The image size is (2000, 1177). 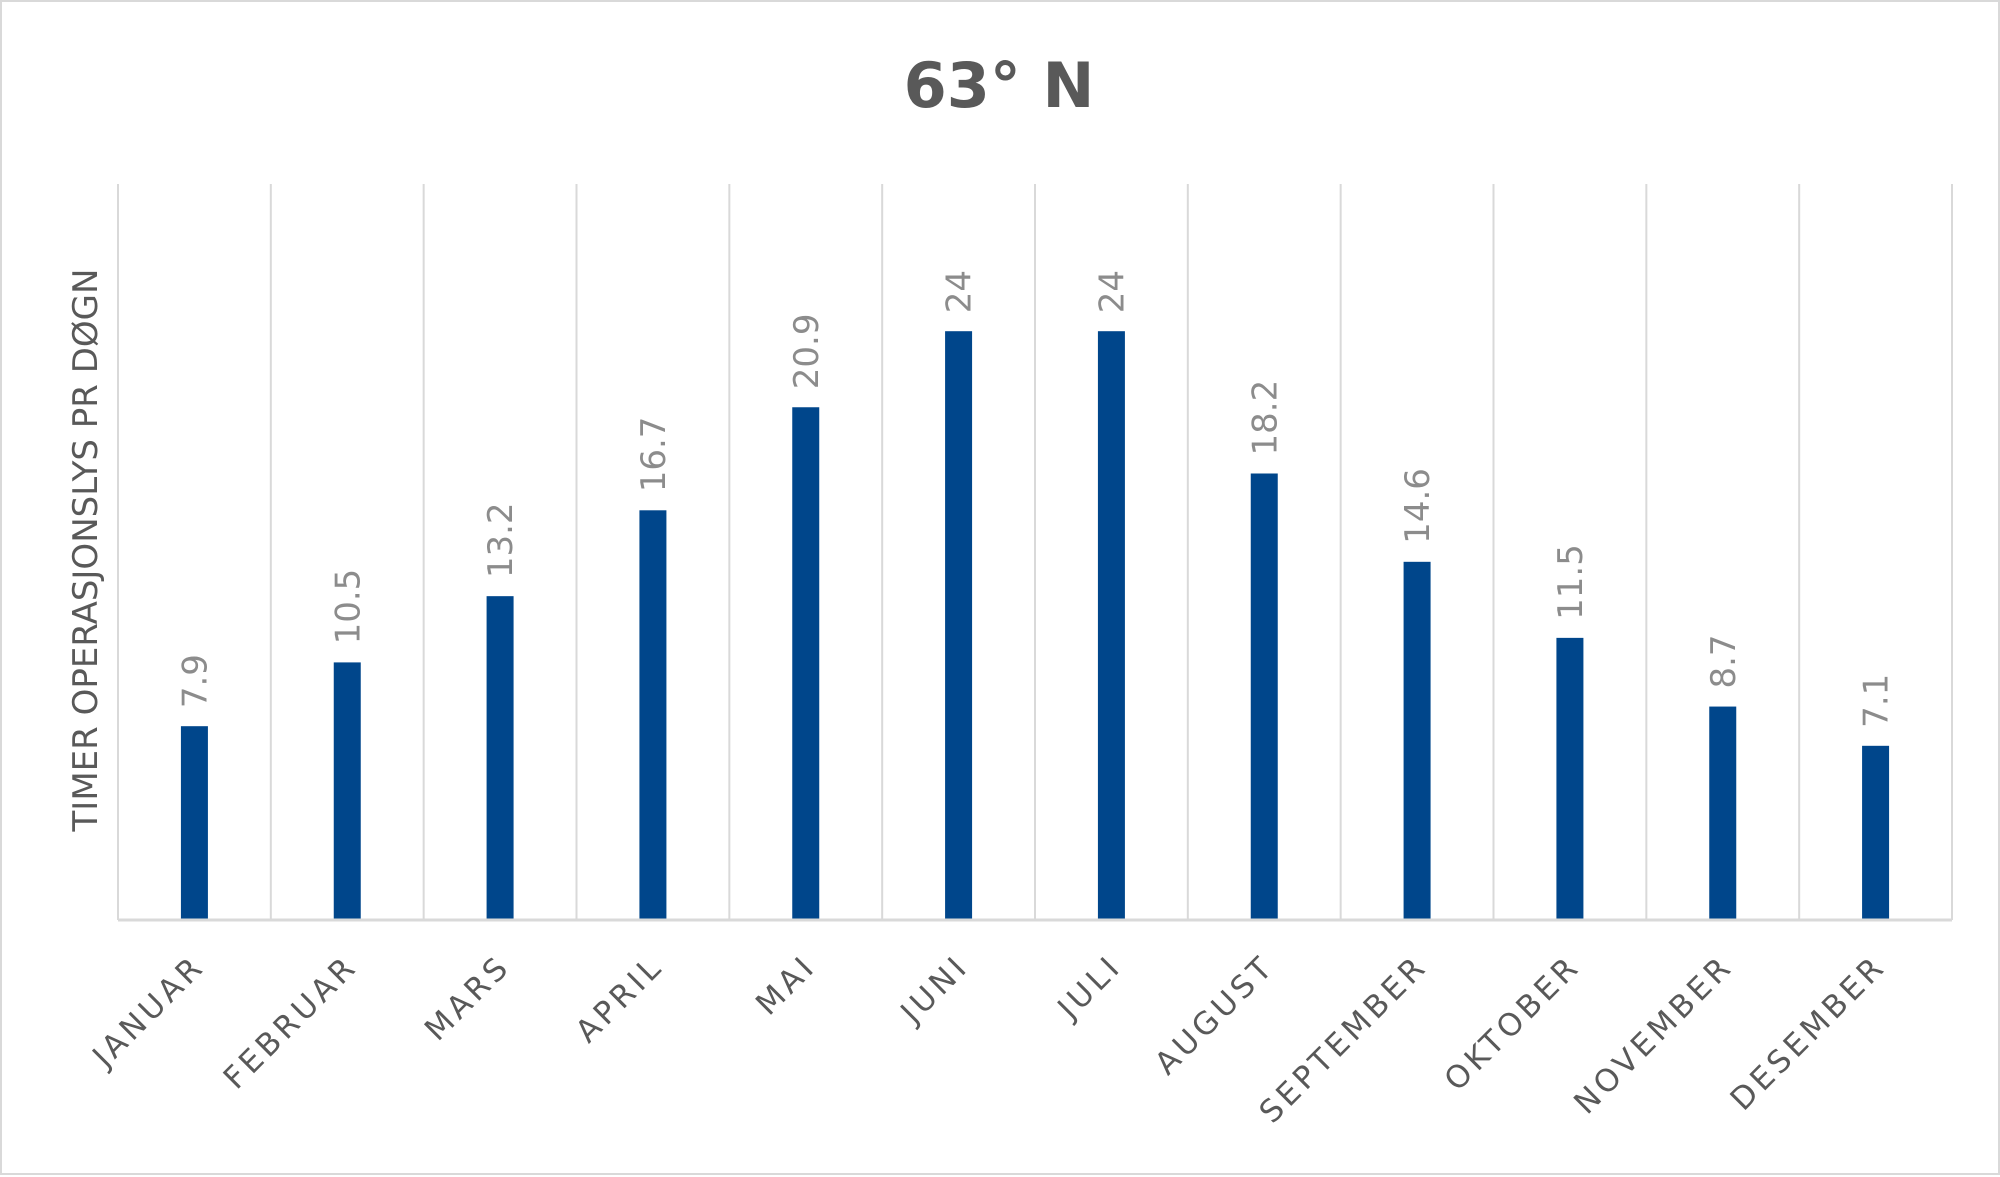 I want to click on tick-label-august: AUGUST, so click(x=1215, y=1015).